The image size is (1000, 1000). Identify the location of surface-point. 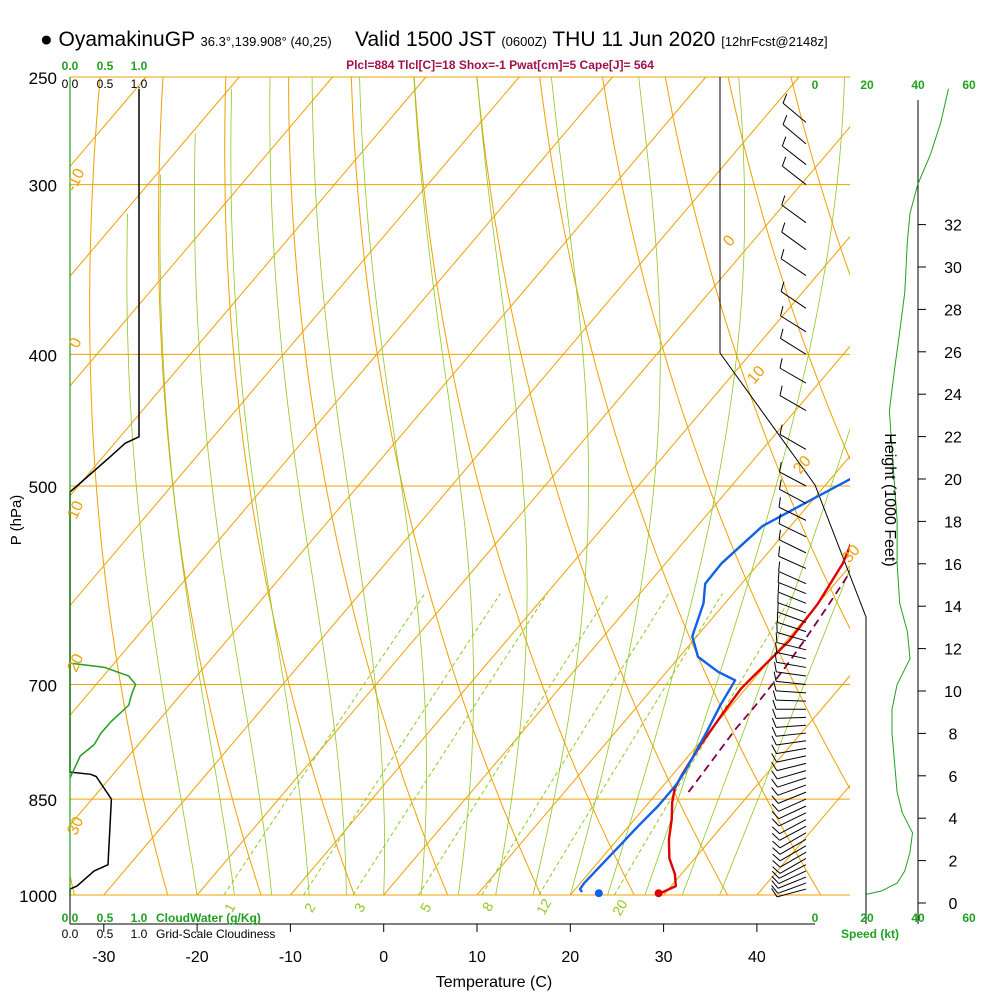
(658, 893).